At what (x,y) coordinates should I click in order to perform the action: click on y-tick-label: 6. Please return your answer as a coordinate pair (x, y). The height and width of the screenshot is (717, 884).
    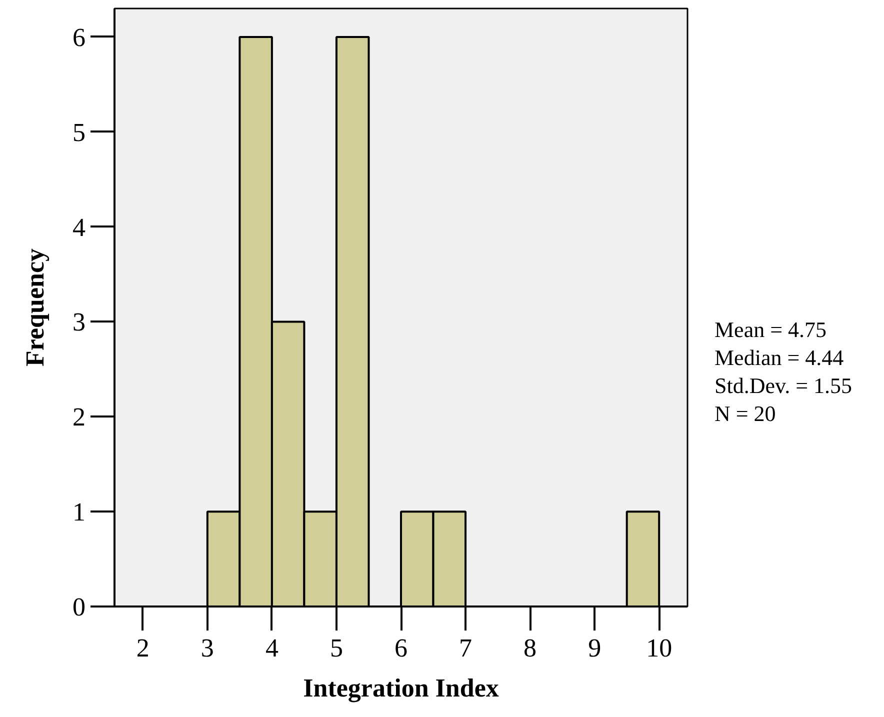
    Looking at the image, I should click on (79, 37).